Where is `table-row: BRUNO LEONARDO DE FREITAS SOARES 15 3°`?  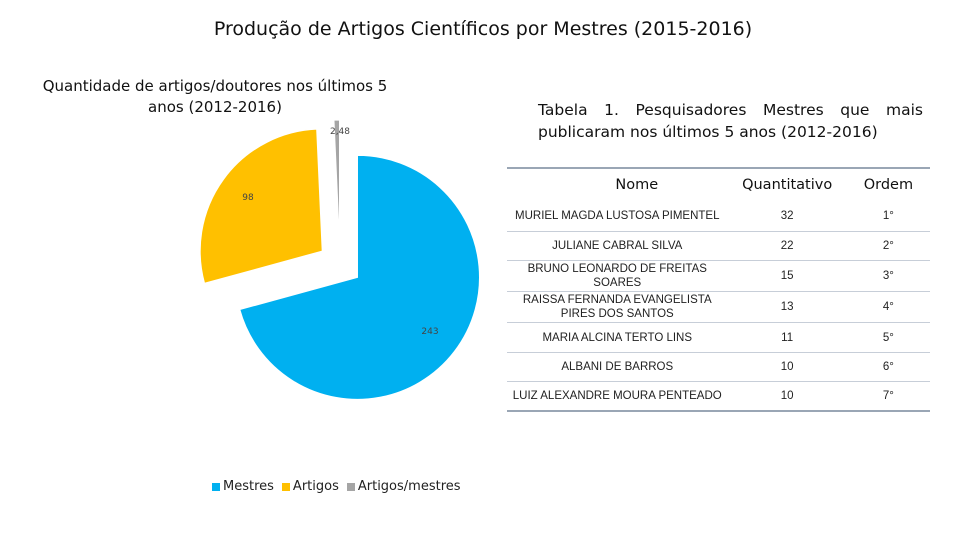
table-row: BRUNO LEONARDO DE FREITAS SOARES 15 3° is located at coordinates (718, 276).